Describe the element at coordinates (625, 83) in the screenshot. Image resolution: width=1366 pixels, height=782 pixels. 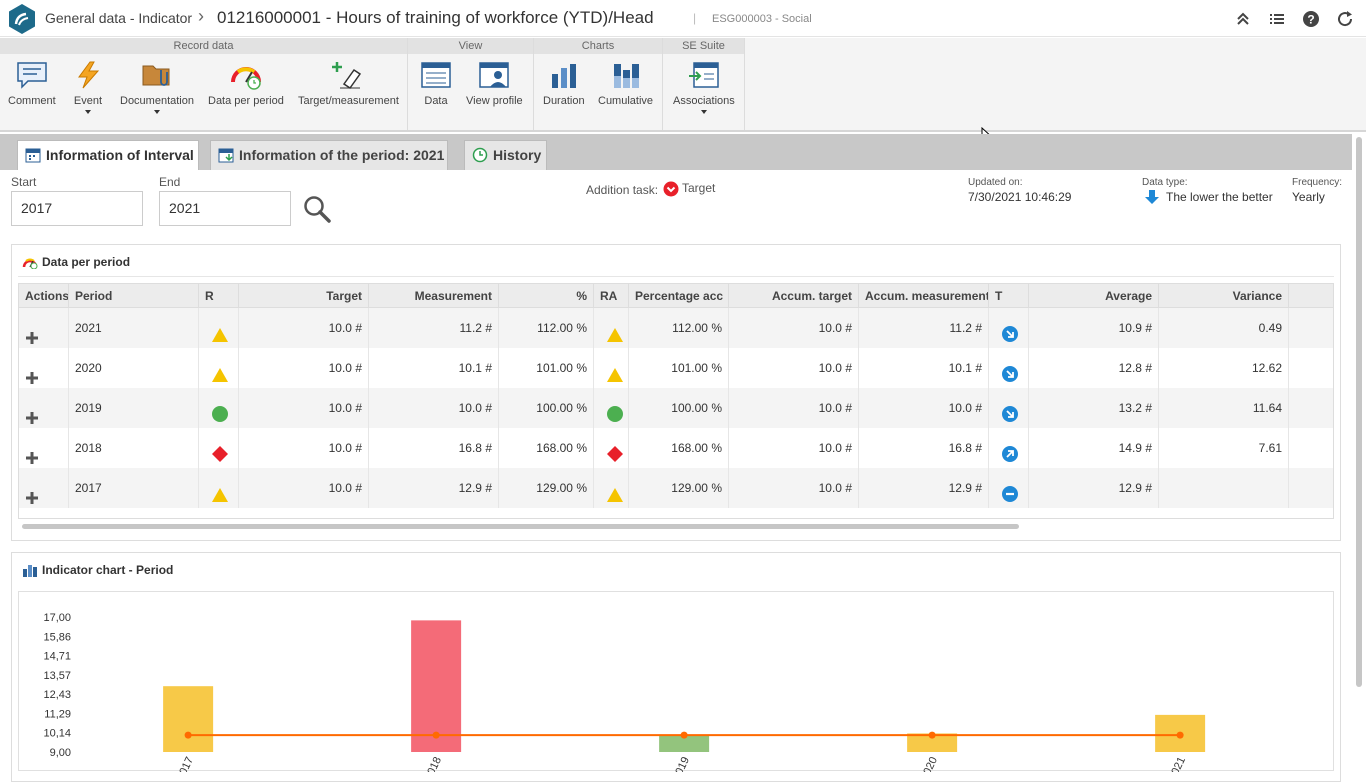
I see `cumulative-button: Cumulative` at that location.